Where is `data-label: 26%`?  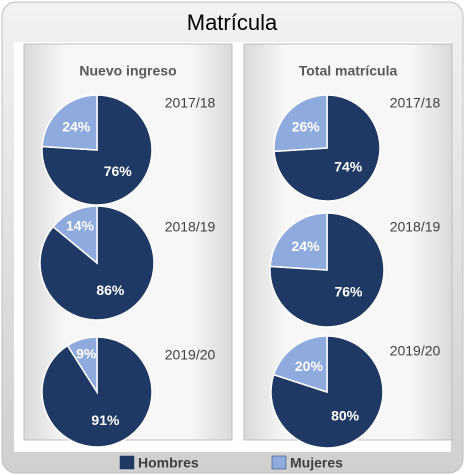 data-label: 26% is located at coordinates (306, 127).